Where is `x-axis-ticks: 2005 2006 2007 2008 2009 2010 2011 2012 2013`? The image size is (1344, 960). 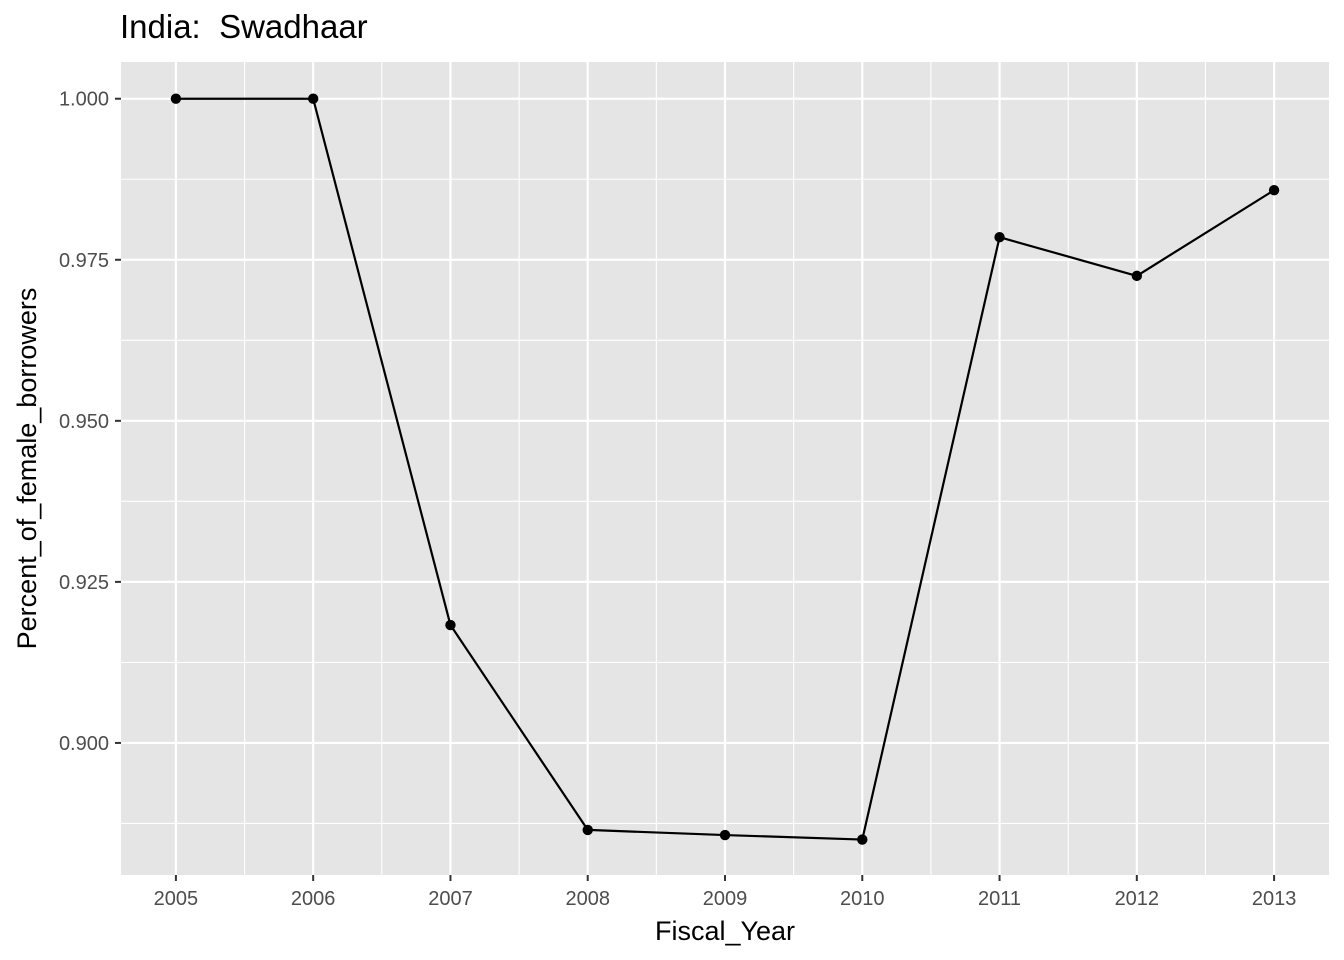
x-axis-ticks: 2005 2006 2007 2008 2009 2010 2011 2012 2013 is located at coordinates (725, 892).